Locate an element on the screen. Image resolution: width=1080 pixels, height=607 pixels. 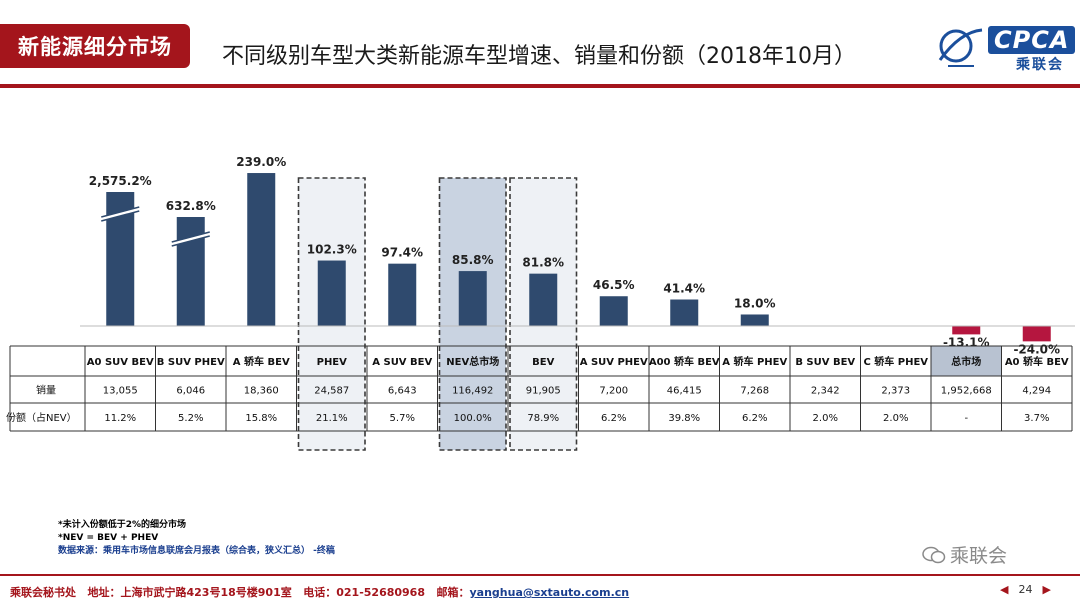
table-cell: 78.9% is located at coordinates (543, 418).